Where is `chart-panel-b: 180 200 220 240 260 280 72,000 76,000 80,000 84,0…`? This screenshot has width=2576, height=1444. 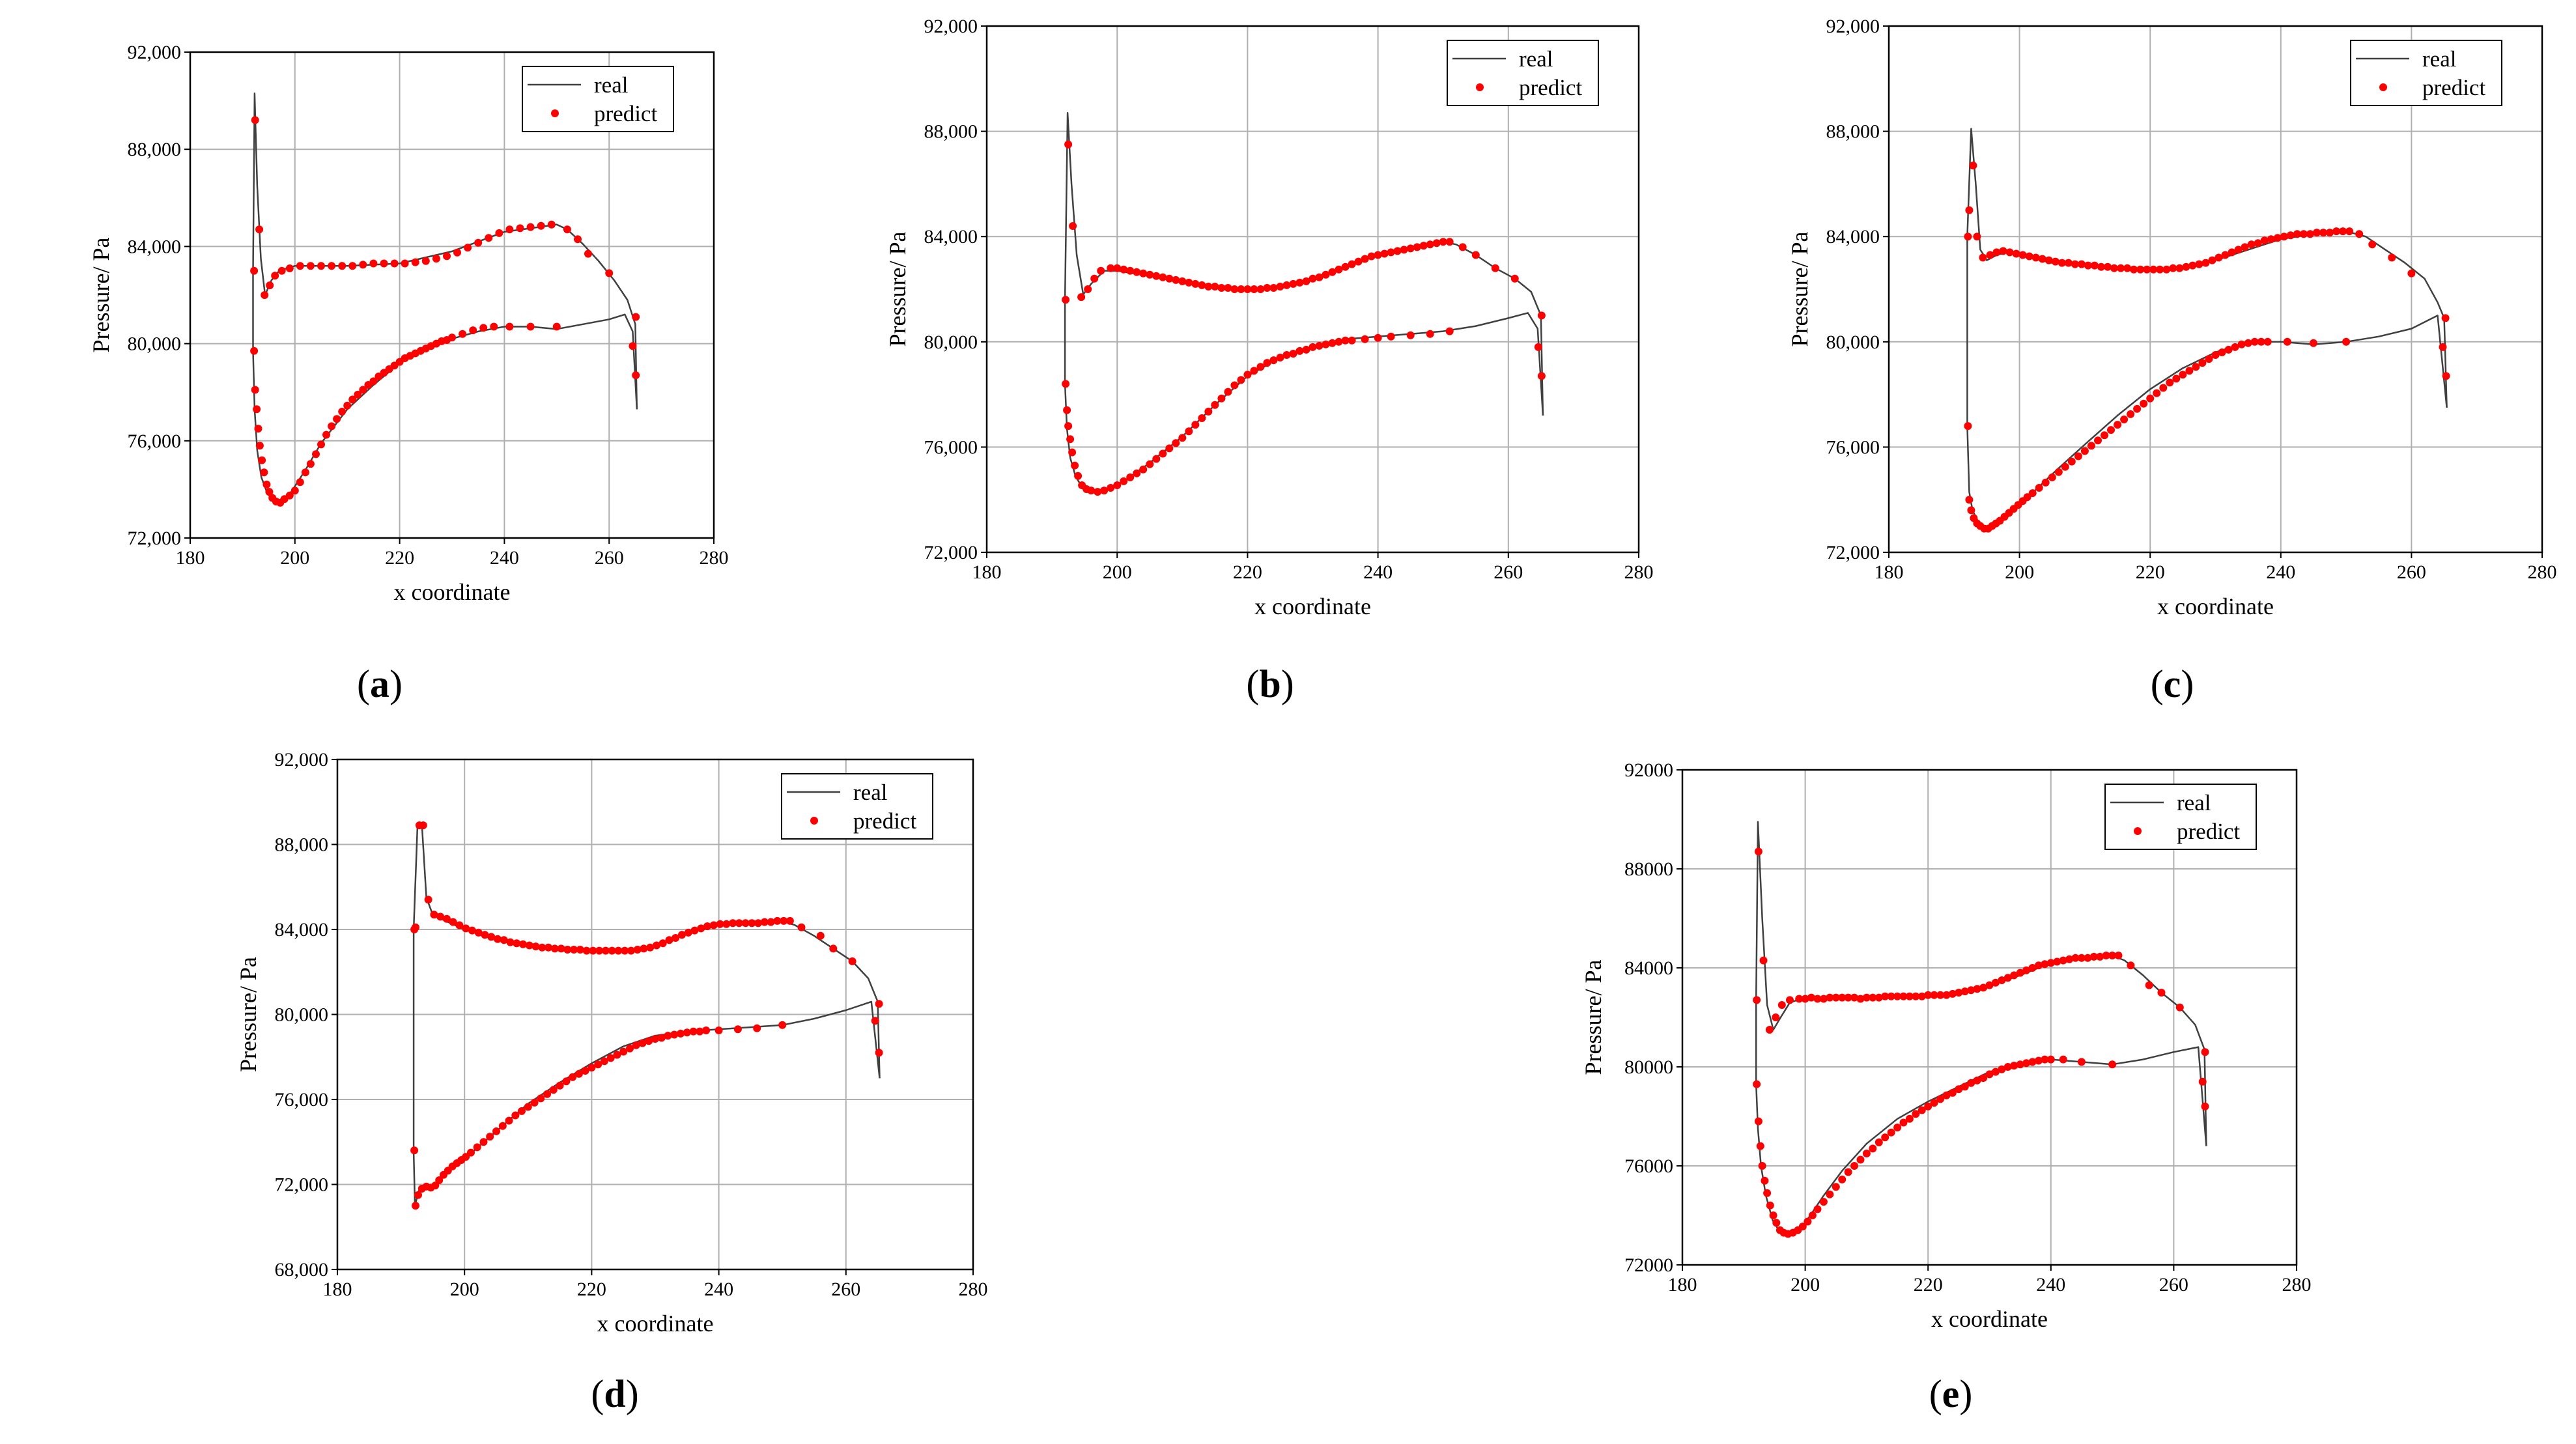 chart-panel-b: 180 200 220 240 260 280 72,000 76,000 80,000 84,0… is located at coordinates (1269, 360).